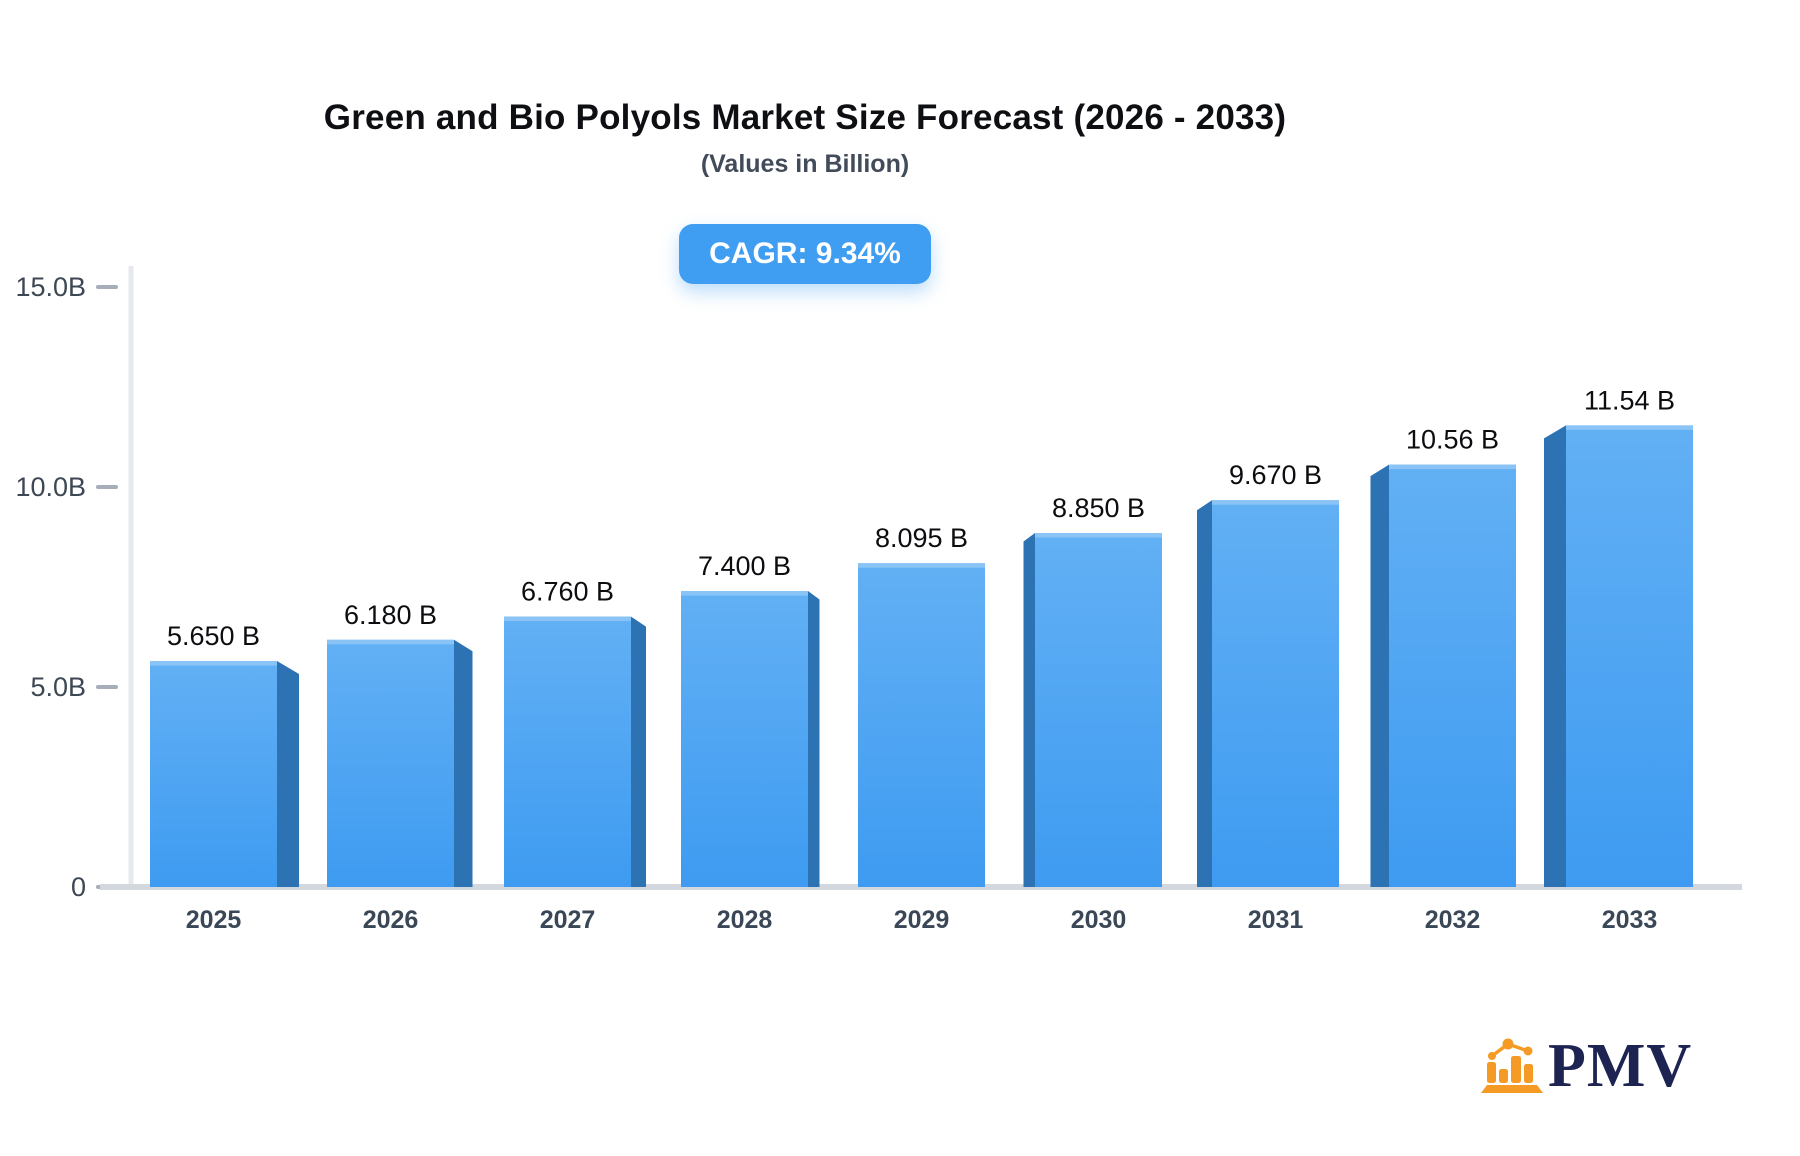 The image size is (1800, 1156). I want to click on bar-2027: 6.760 B 2027, so click(575, 755).